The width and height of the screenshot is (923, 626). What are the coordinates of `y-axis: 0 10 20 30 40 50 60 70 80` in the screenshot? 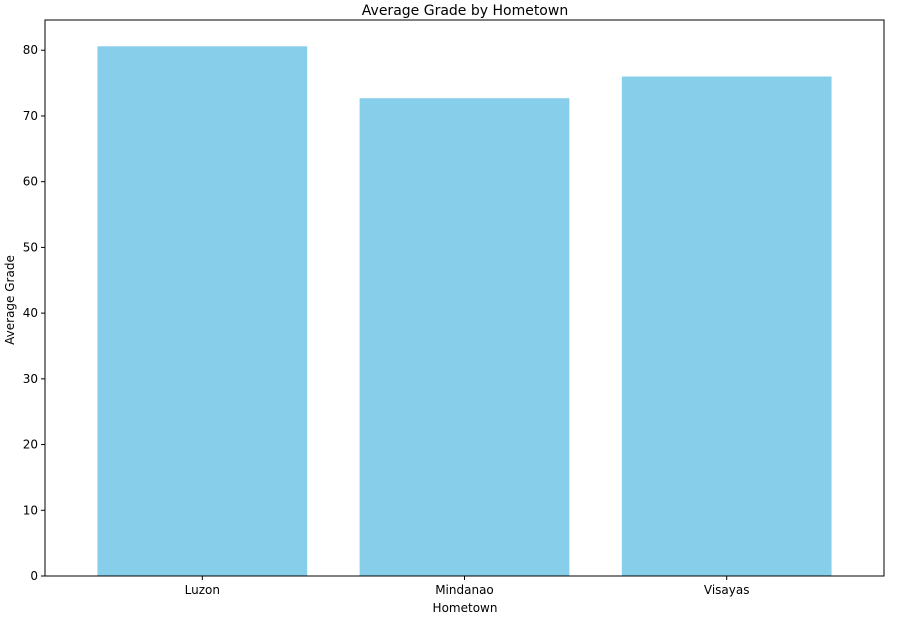 It's located at (34, 313).